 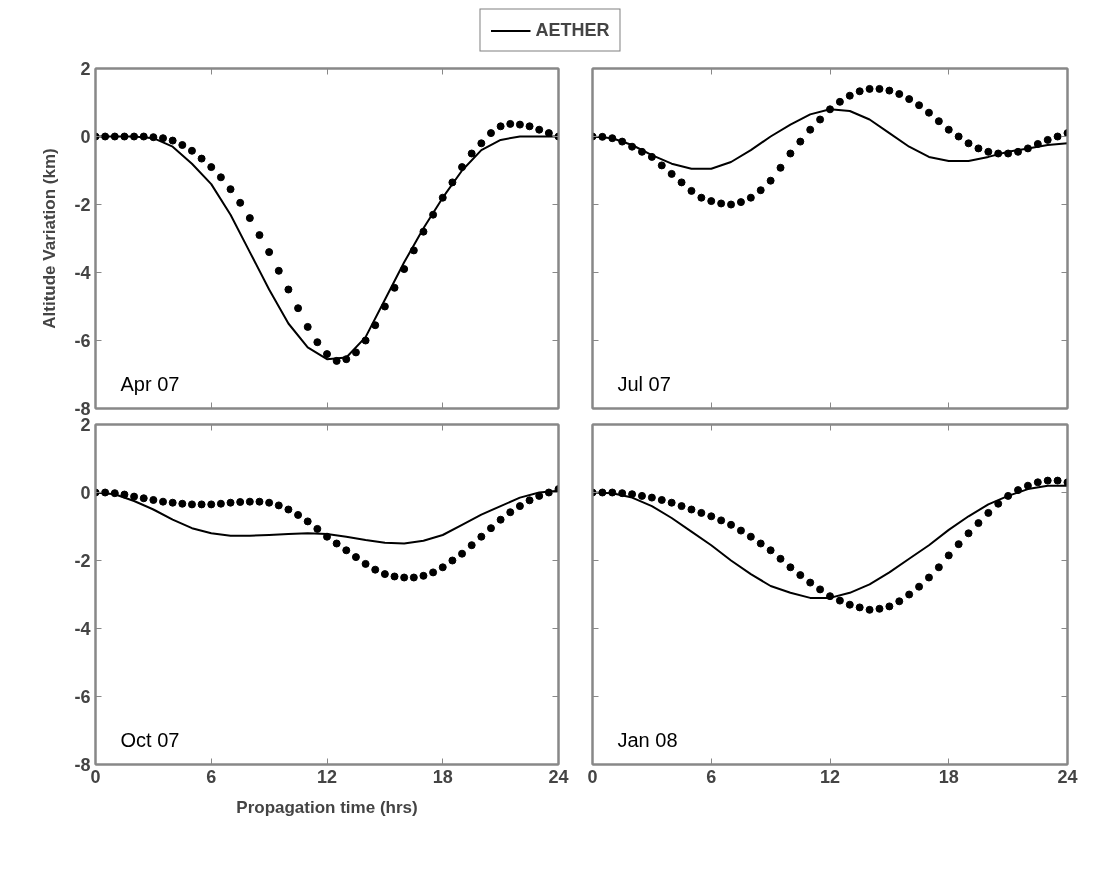 What do you see at coordinates (50, 238) in the screenshot?
I see `y-axis-title: Altitude Variation (km)` at bounding box center [50, 238].